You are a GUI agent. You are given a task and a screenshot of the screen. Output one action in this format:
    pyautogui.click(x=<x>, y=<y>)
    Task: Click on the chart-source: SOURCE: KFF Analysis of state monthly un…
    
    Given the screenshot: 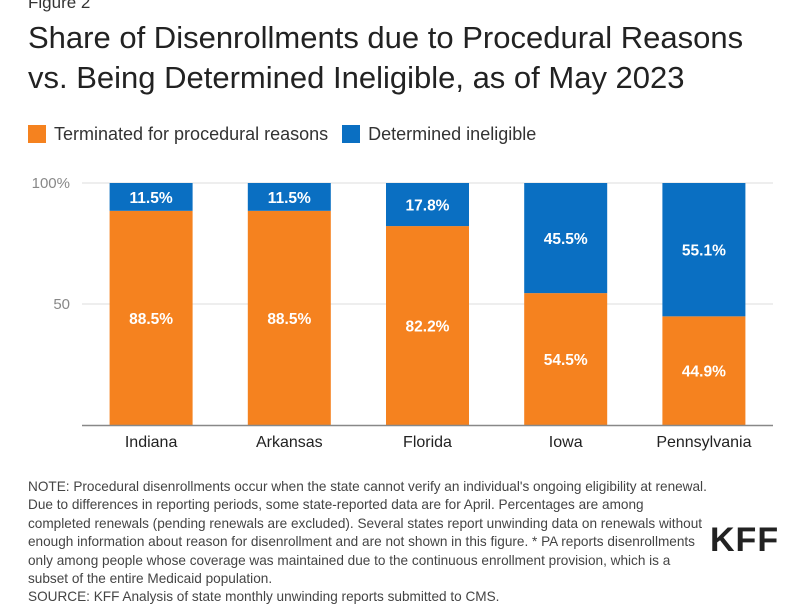 What is the action you would take?
    pyautogui.click(x=264, y=596)
    